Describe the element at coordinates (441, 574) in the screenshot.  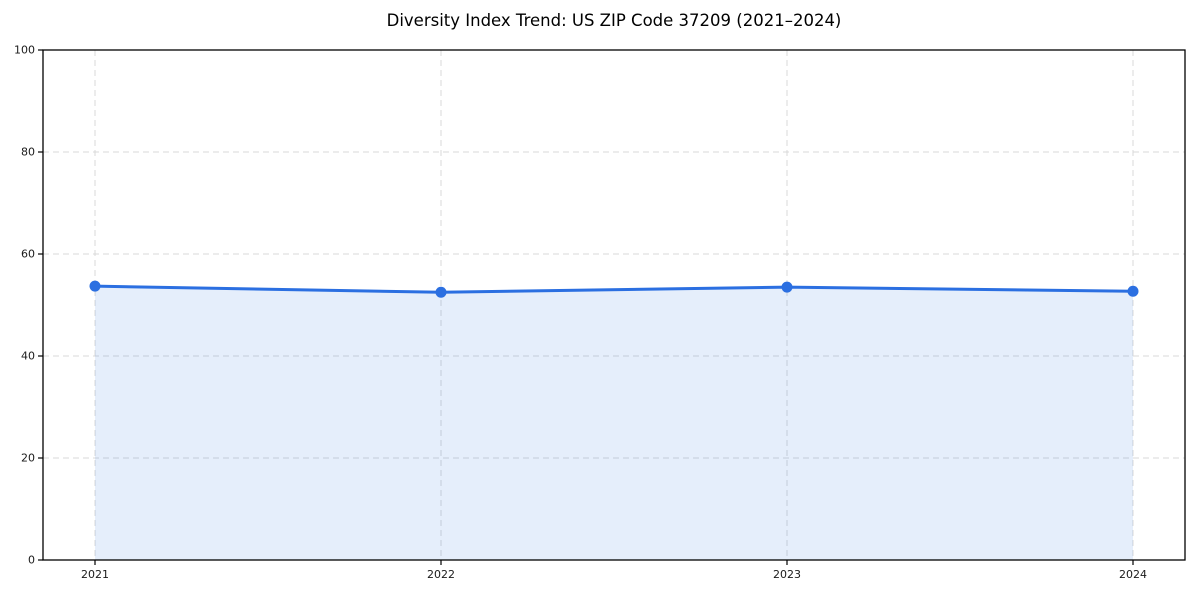
I see `x-tick-label: 2022` at that location.